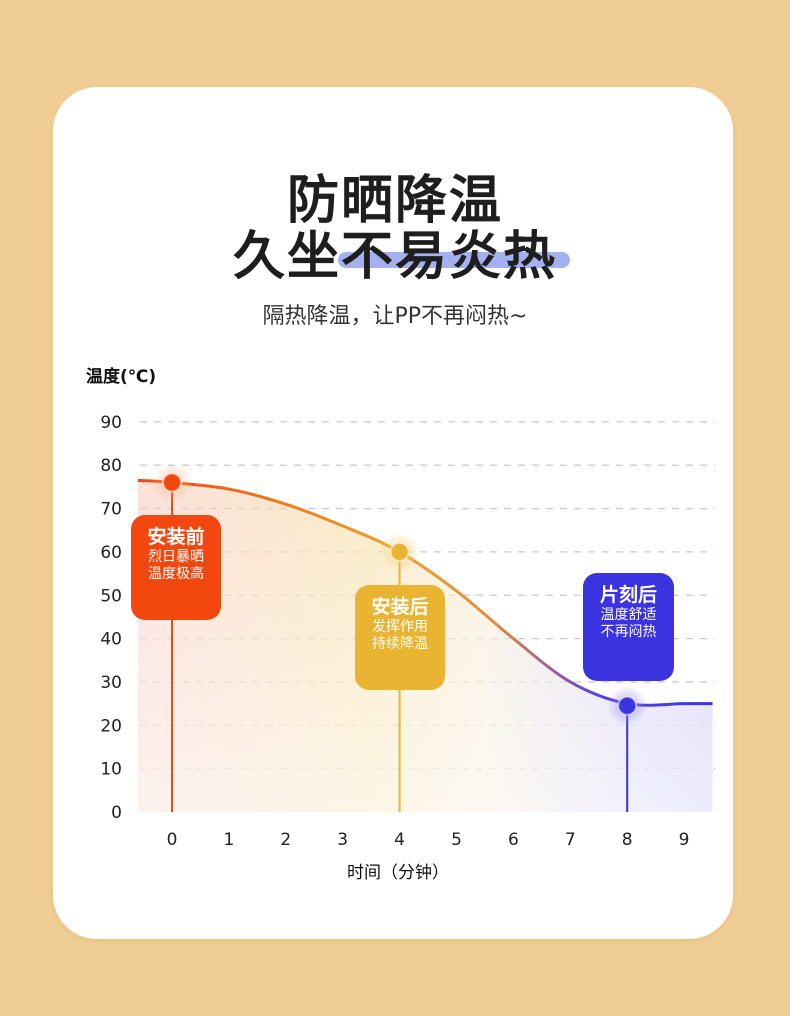 This screenshot has height=1016, width=790. I want to click on annotation-title: 安装后, so click(400, 607).